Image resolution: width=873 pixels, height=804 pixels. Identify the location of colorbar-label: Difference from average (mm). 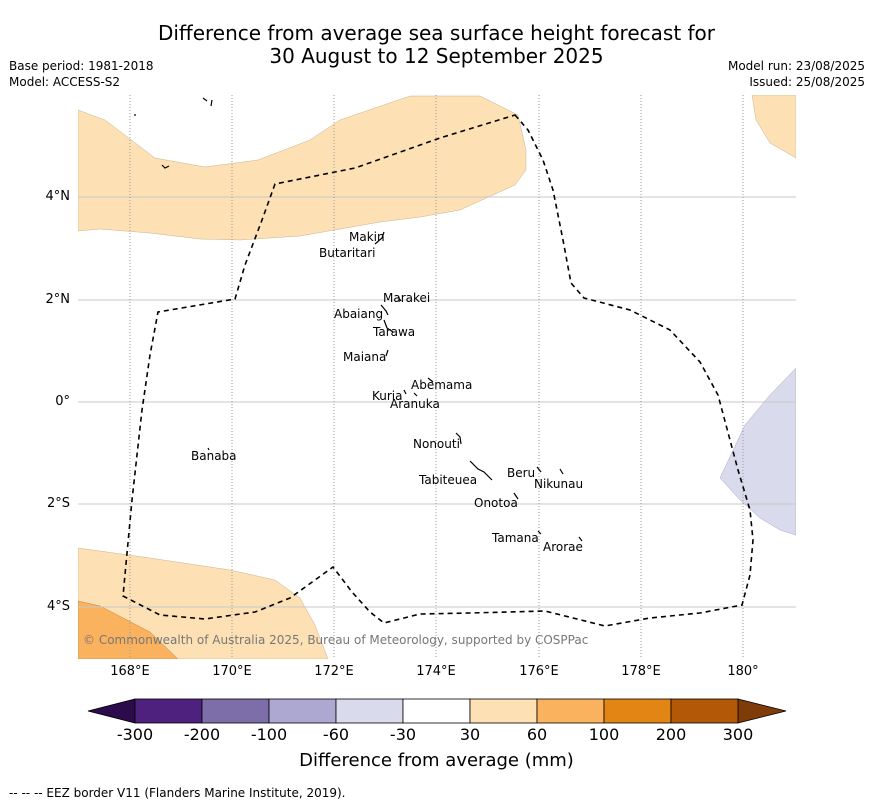
(436, 760).